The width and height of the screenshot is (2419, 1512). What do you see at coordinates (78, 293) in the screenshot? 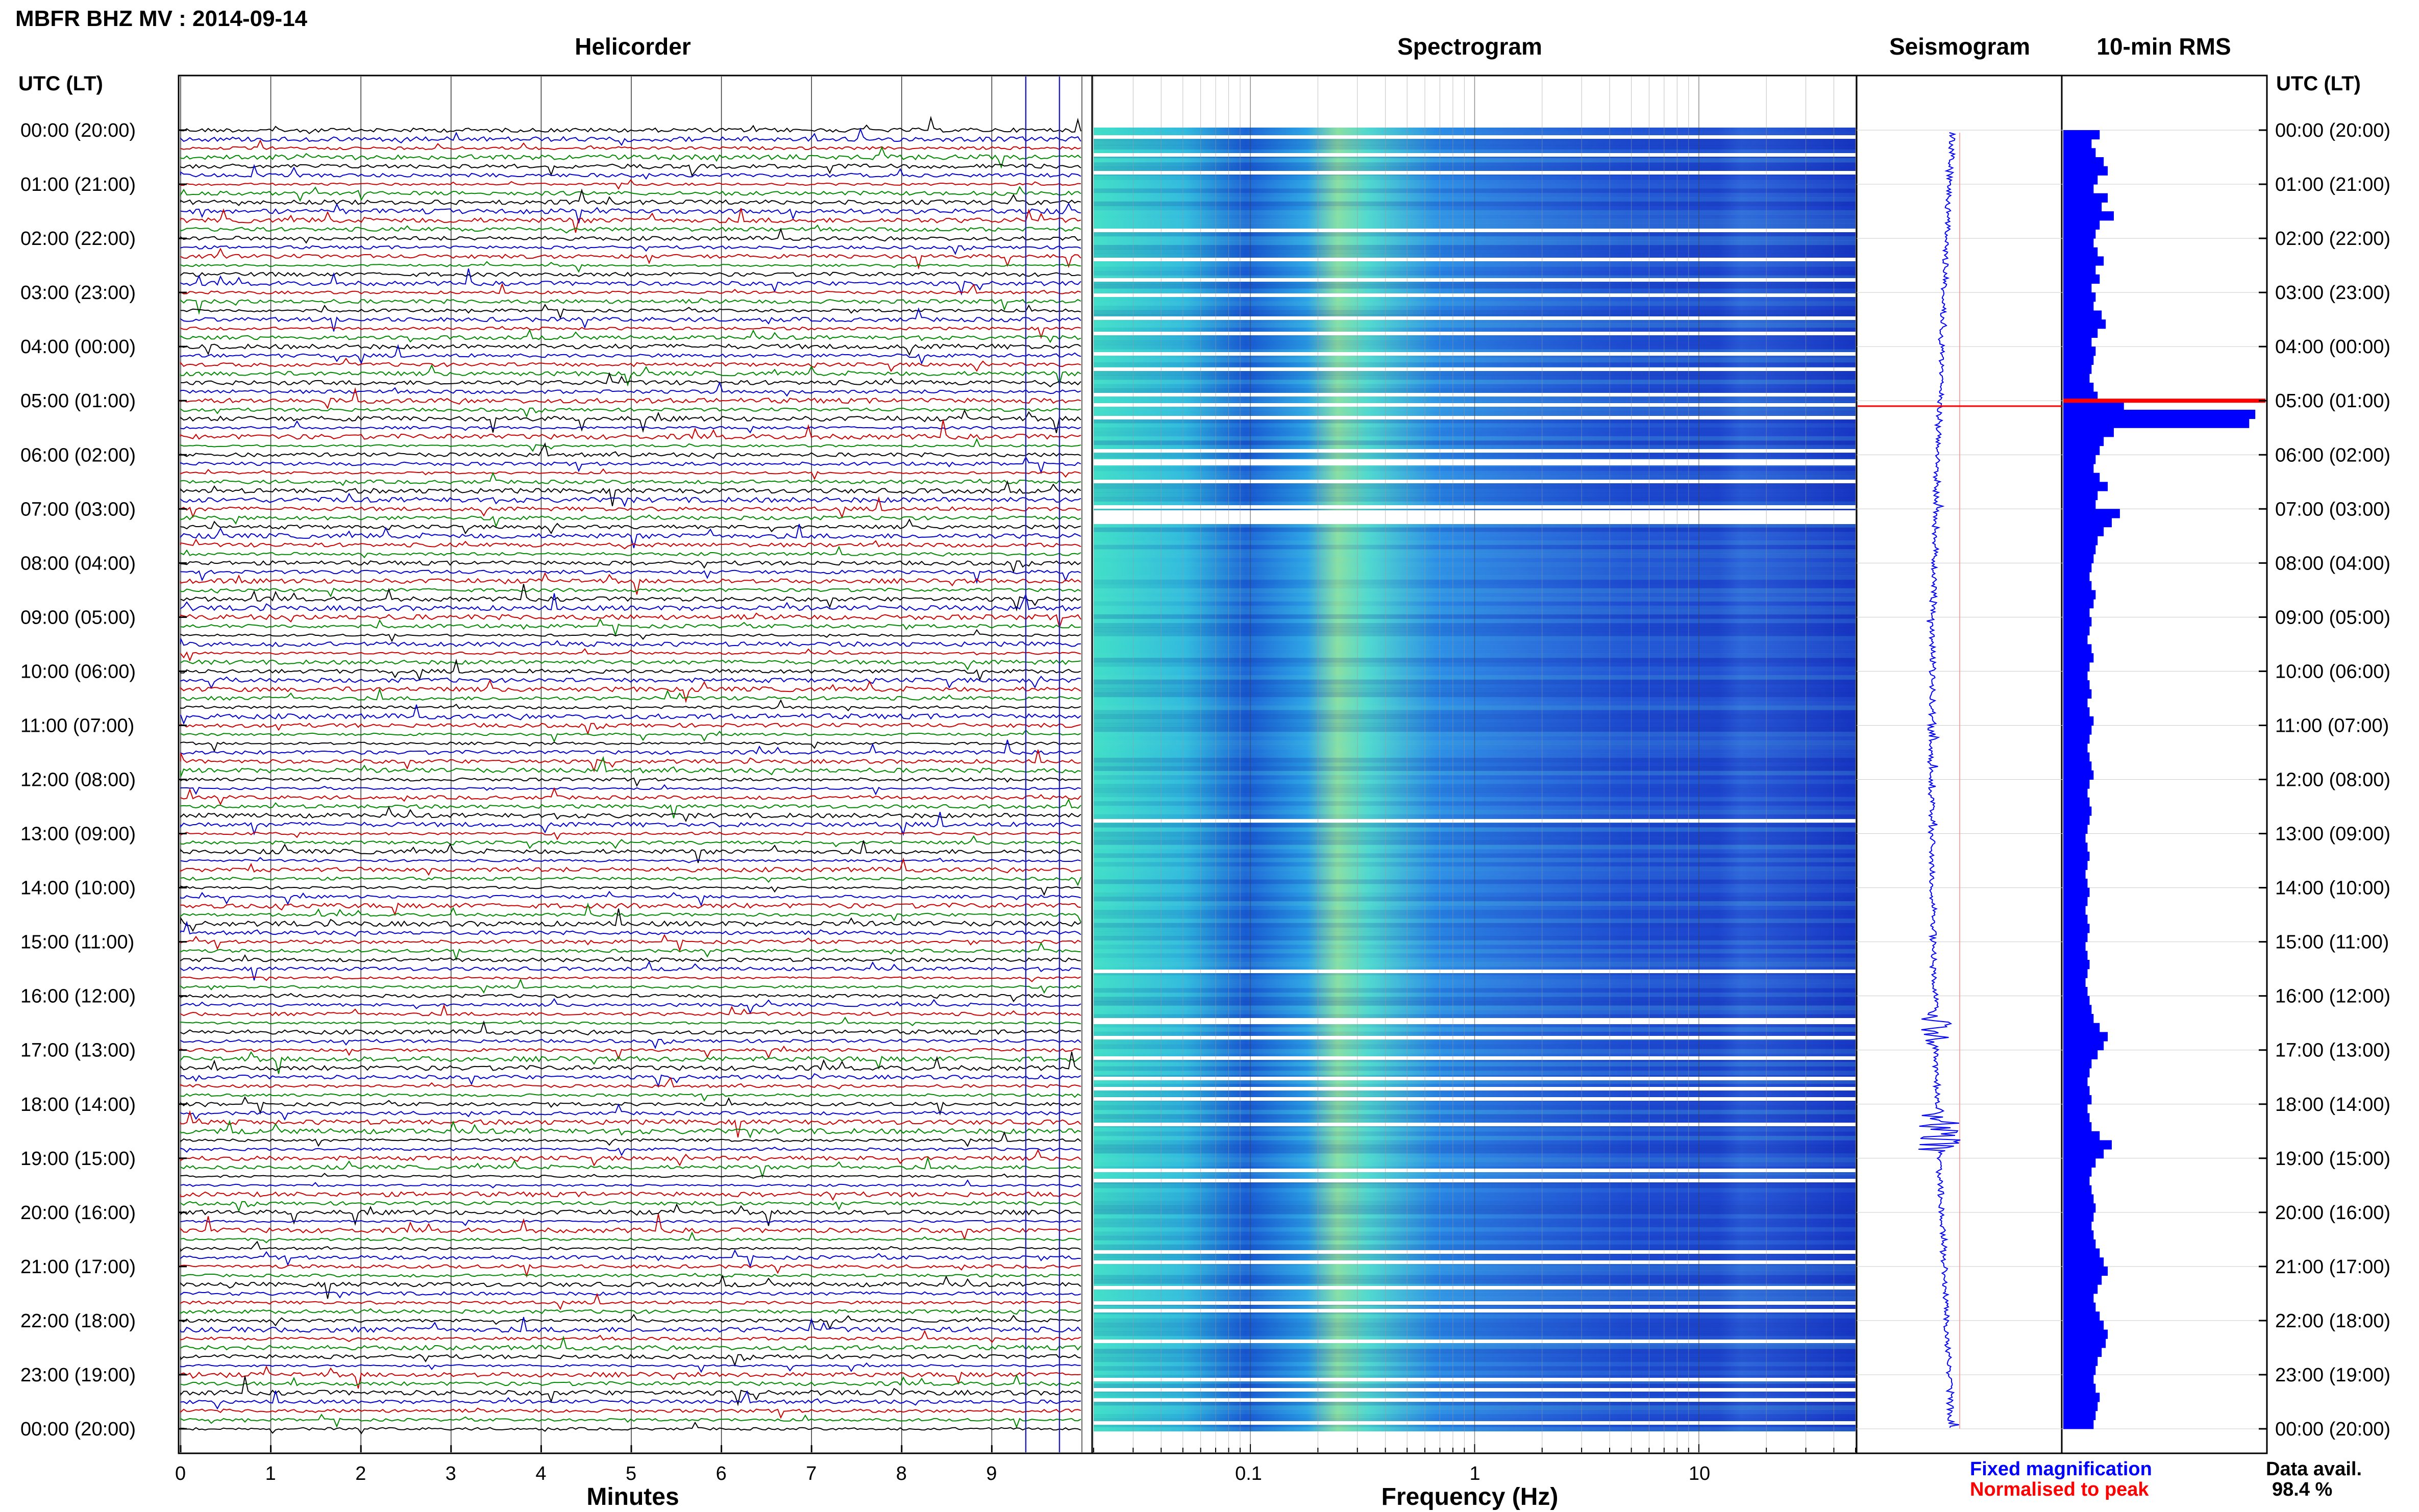
I see `hour-label-left: 03:00 (23:00)` at bounding box center [78, 293].